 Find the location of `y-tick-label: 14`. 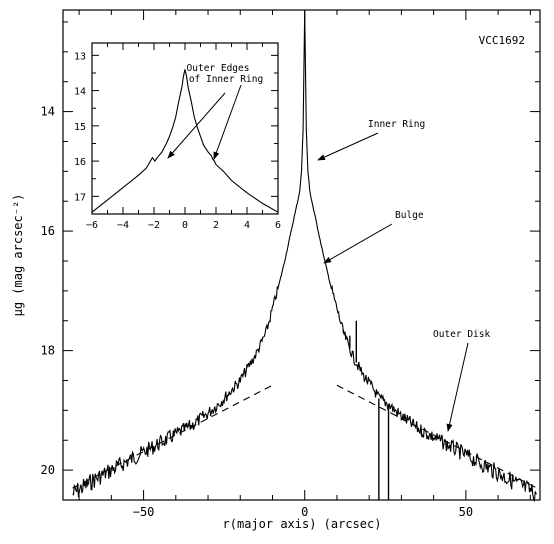

y-tick-label: 14 is located at coordinates (48, 112).